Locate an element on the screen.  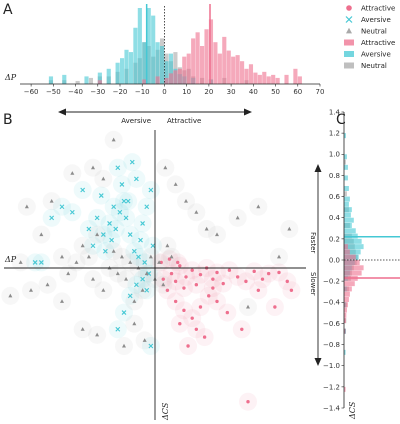
x-tick-label-a--30: −30 is located at coordinates (97, 92).